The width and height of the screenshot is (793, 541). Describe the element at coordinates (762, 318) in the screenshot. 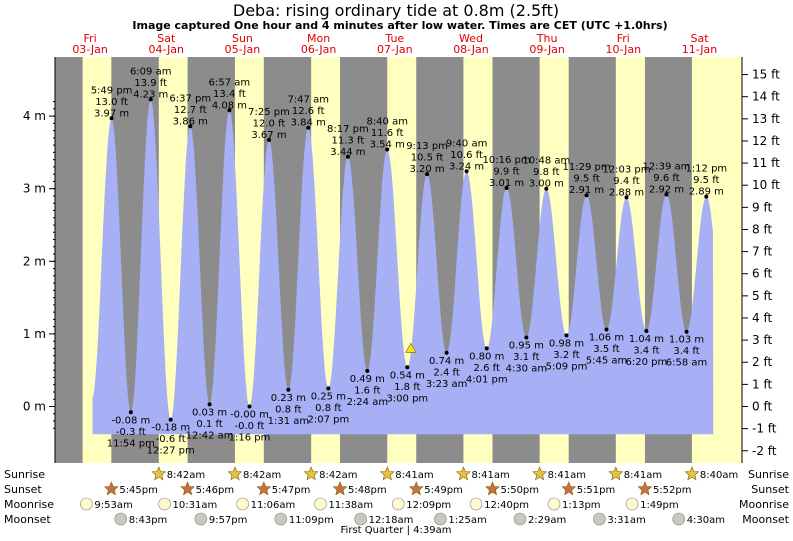

I see `right-tick-label: 4 ft` at that location.